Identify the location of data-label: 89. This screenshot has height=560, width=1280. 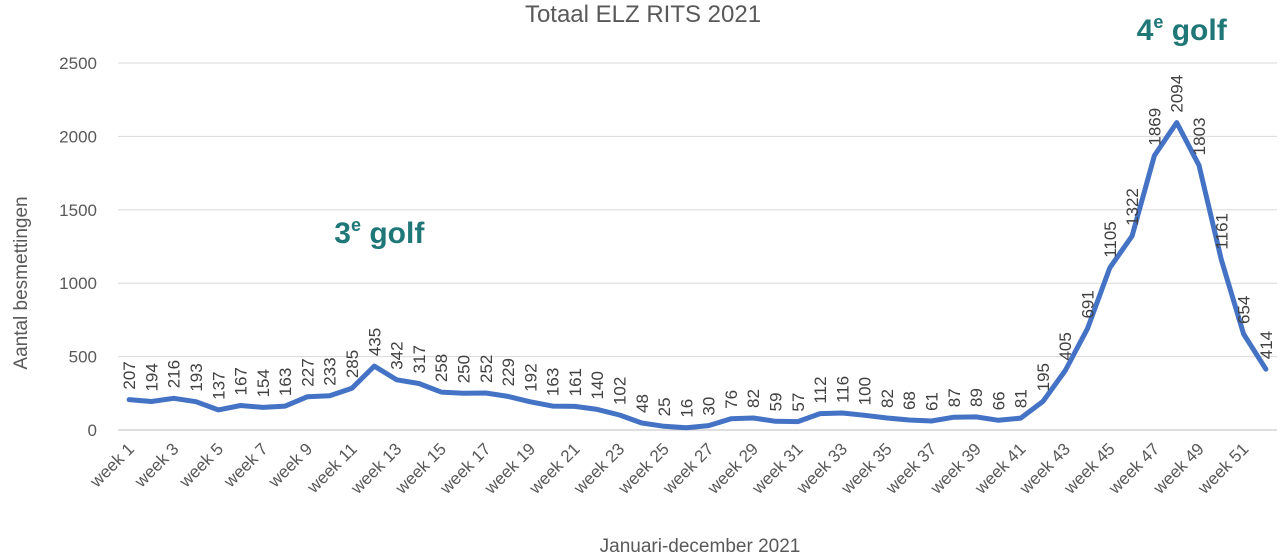
(976, 397).